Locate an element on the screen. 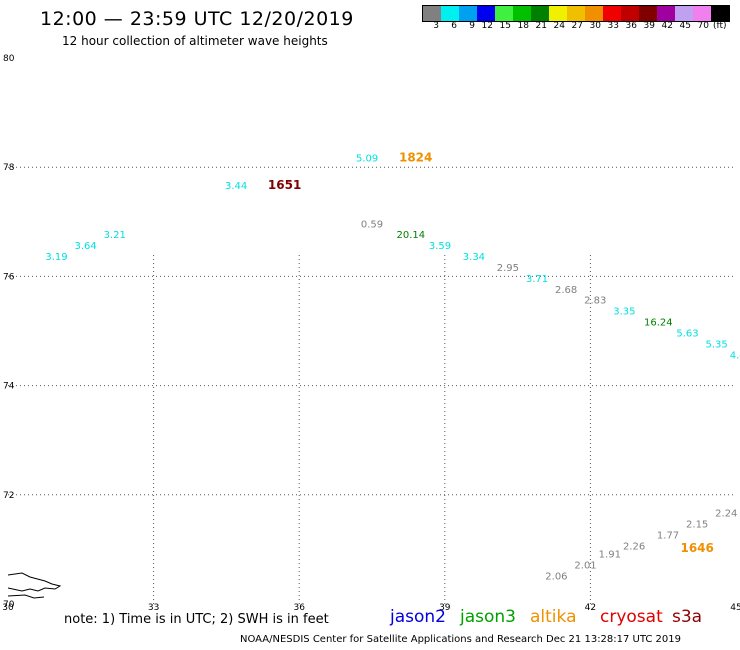 This screenshot has width=740, height=650. wave-height-label: 5.09 is located at coordinates (367, 159).